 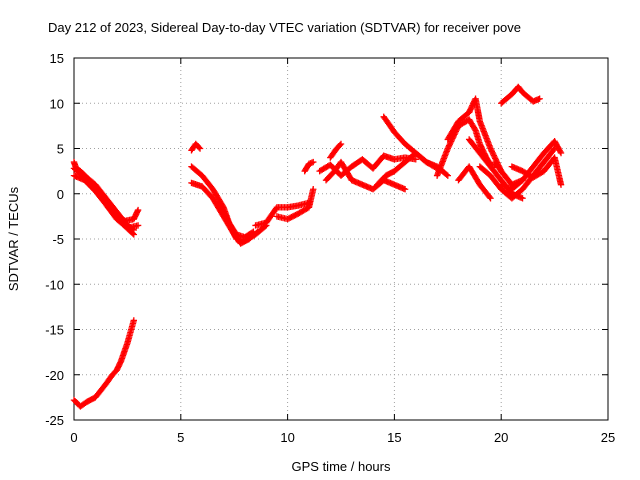 I want to click on y-tick-label: -5, so click(x=58, y=239).